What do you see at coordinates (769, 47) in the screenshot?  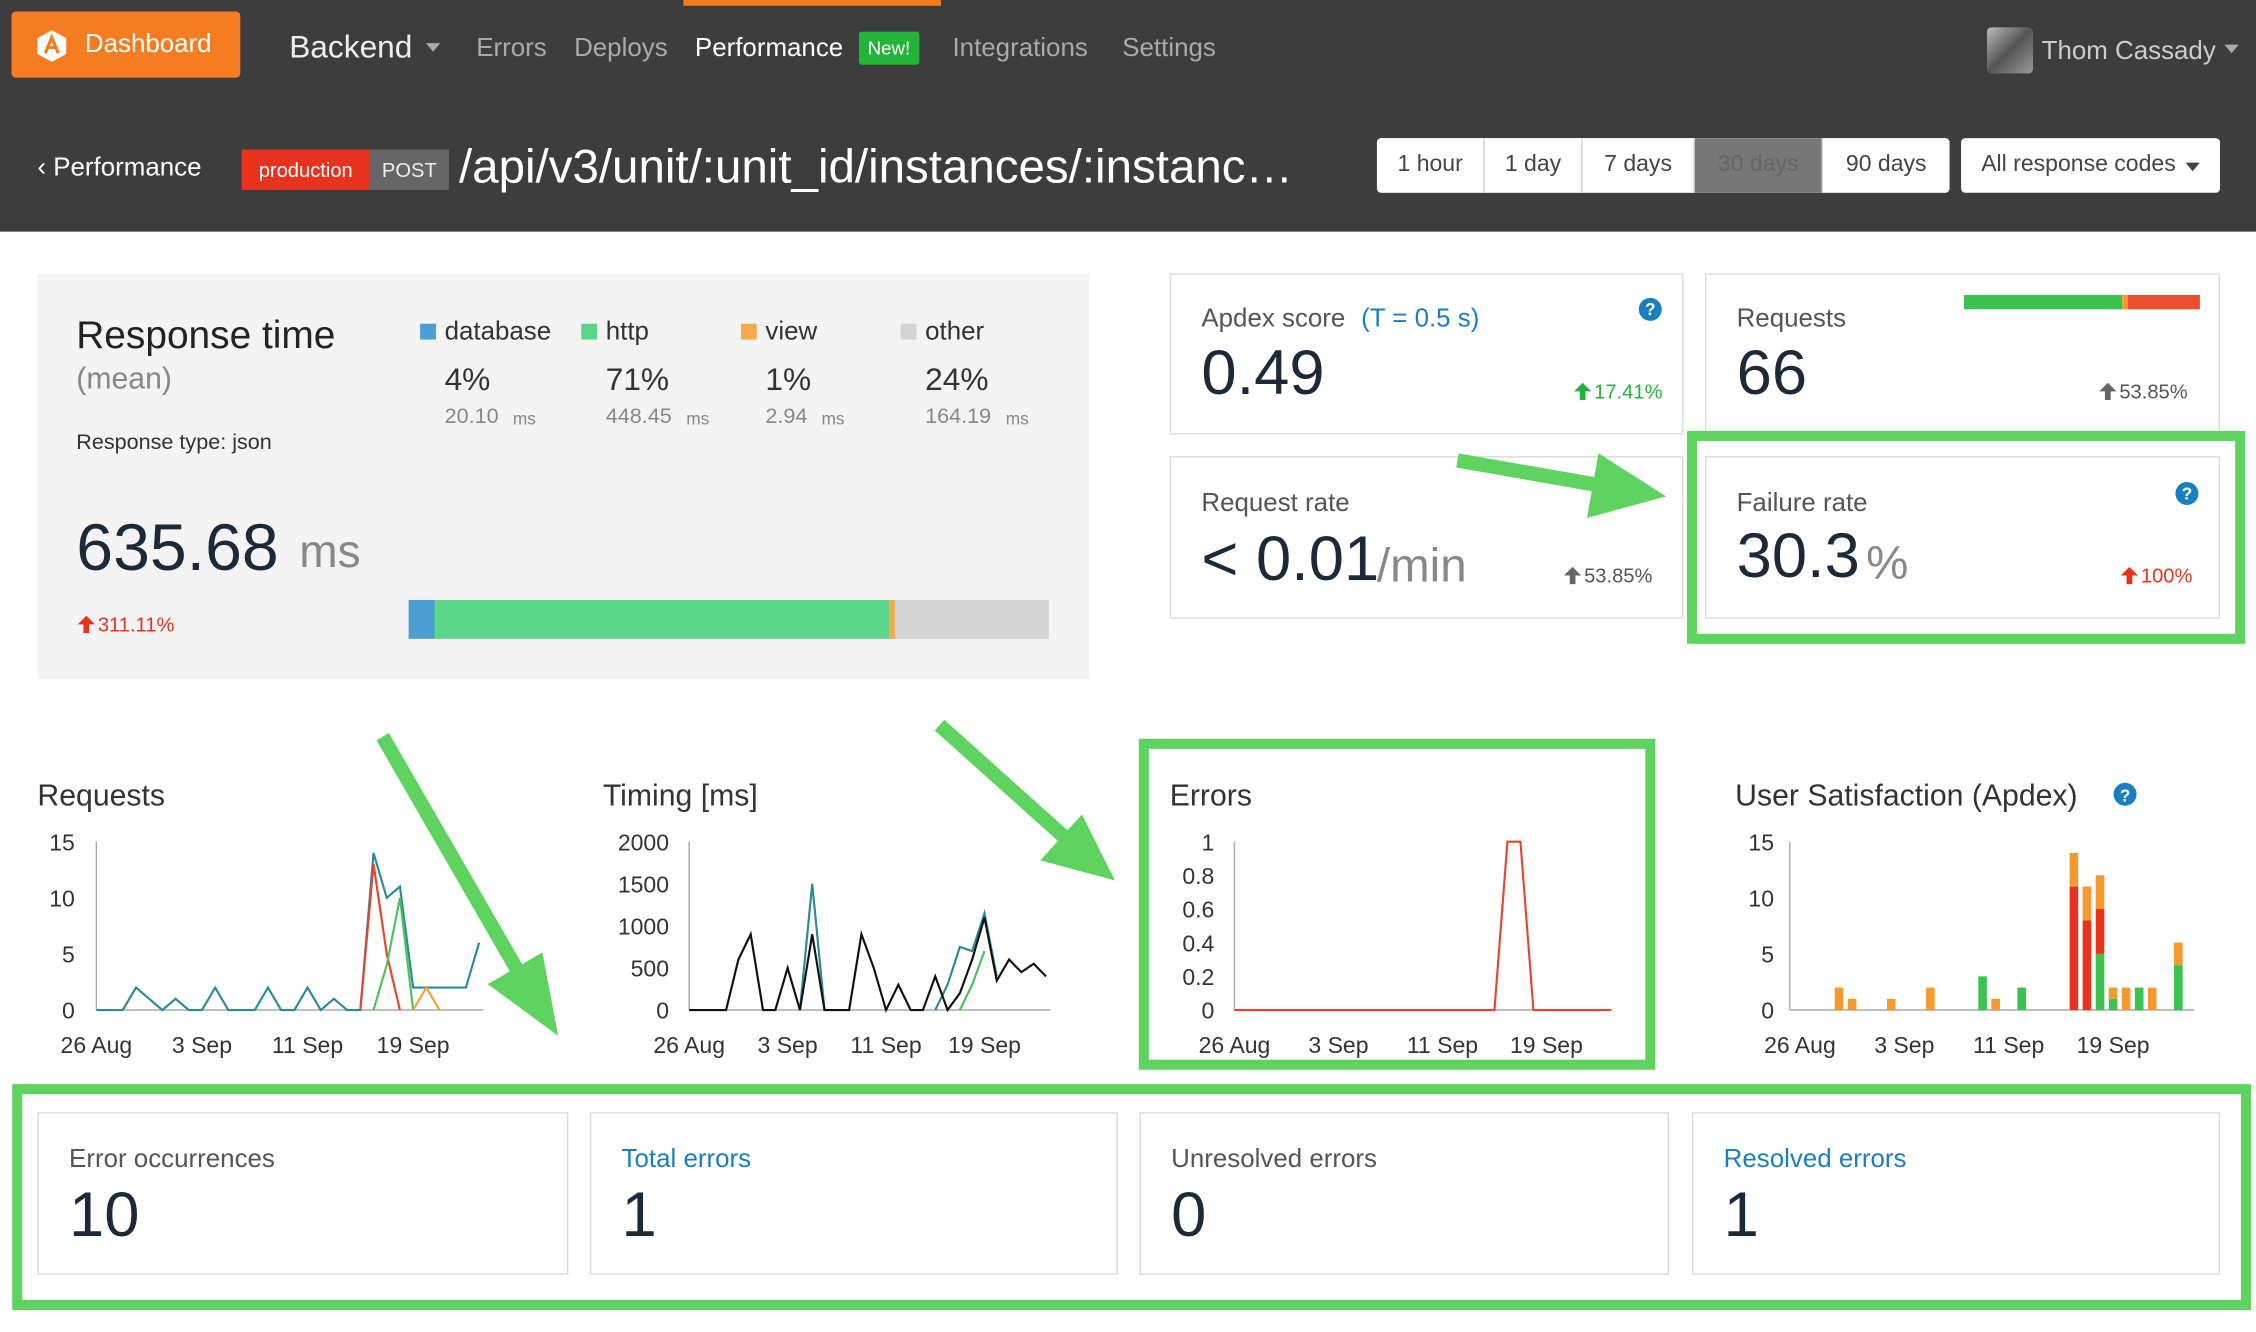 I see `tab: Performance` at bounding box center [769, 47].